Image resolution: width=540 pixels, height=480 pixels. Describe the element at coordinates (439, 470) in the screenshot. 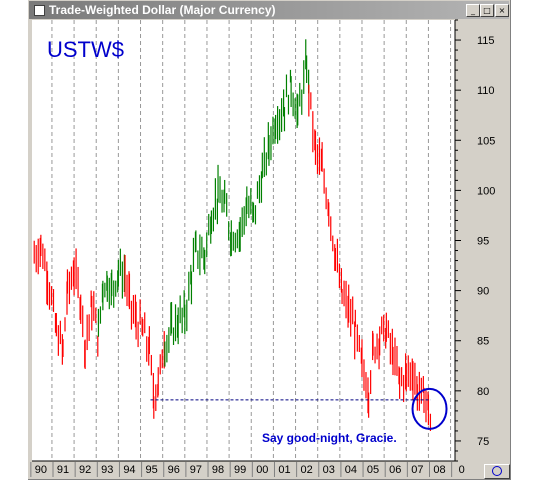

I see `x-tick-label: 08` at that location.